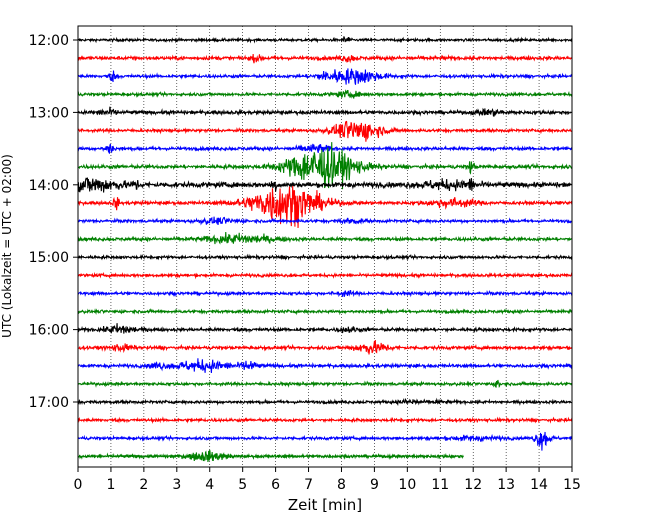 The image size is (650, 520). I want to click on x-tick-label: 15, so click(572, 485).